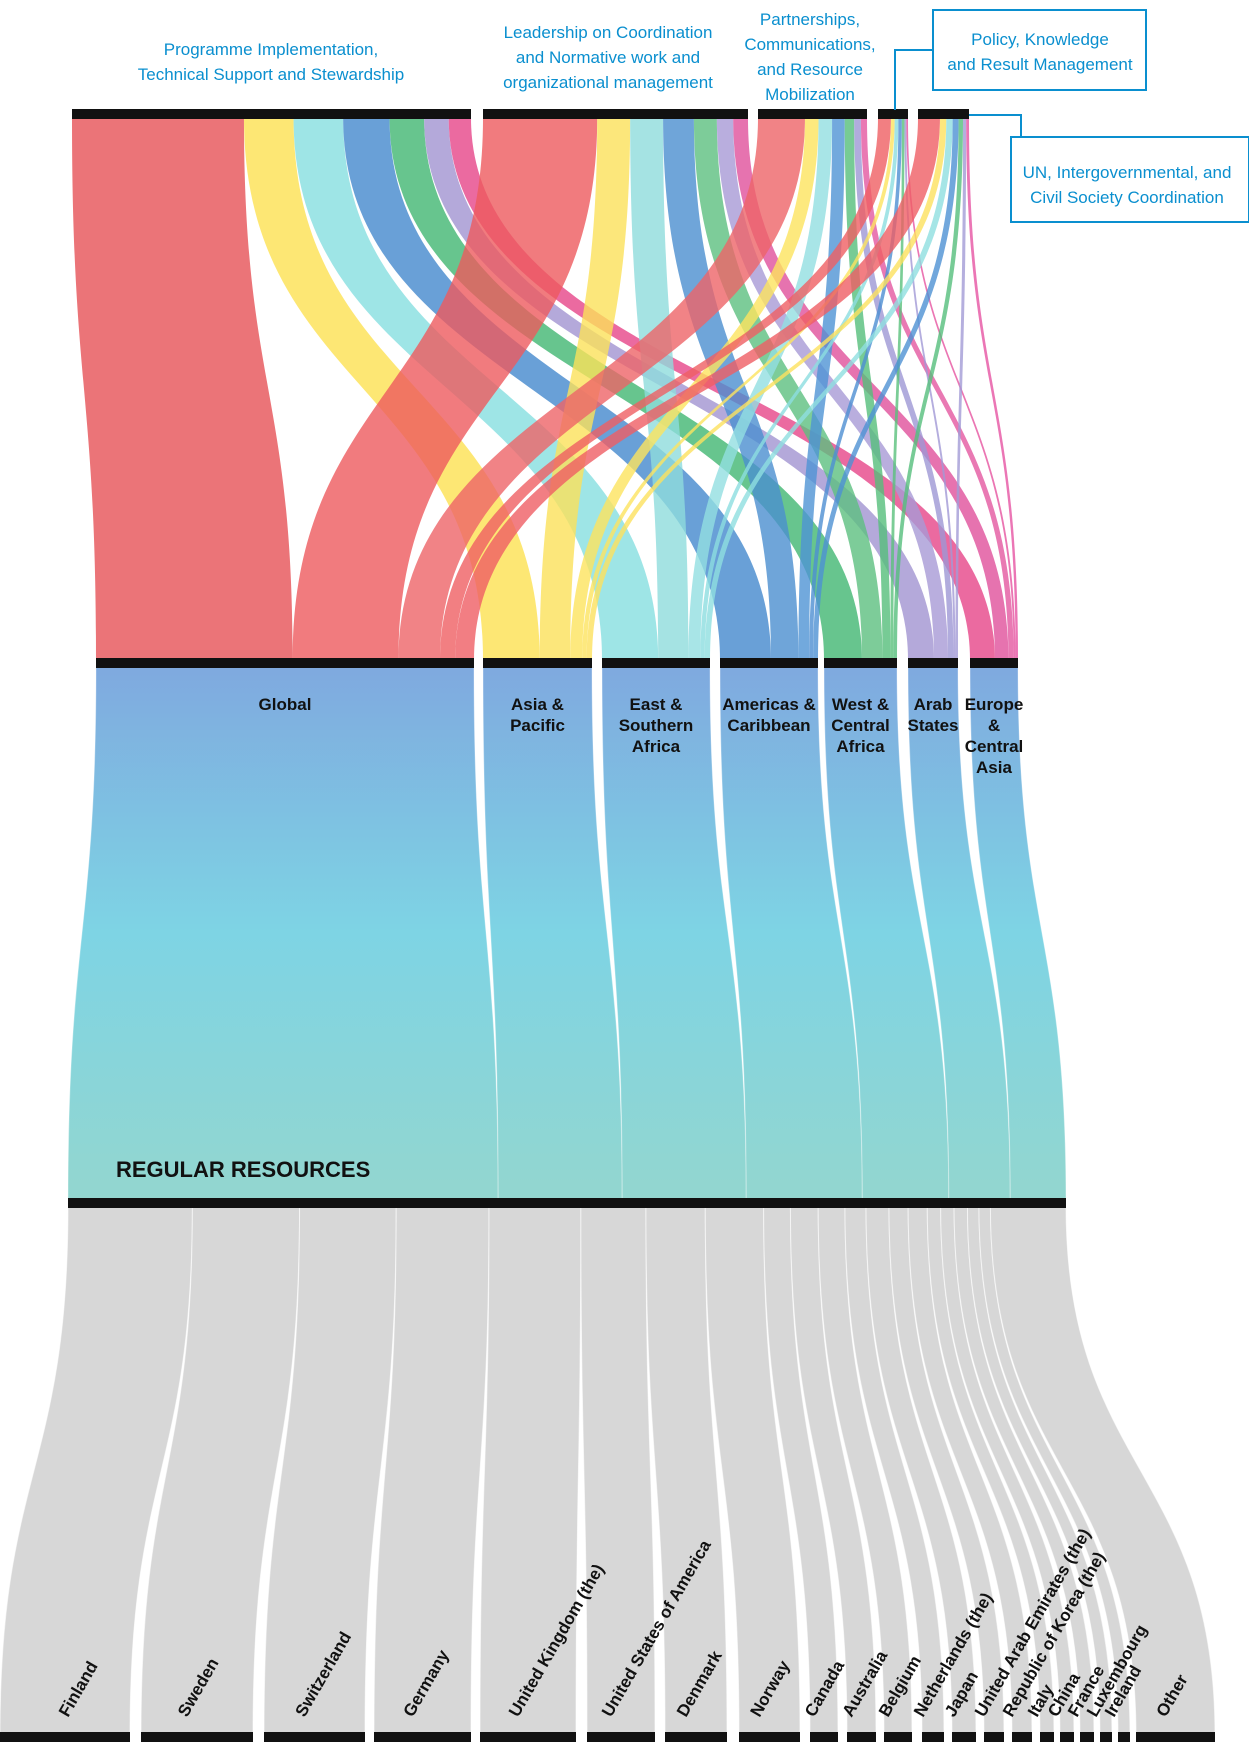 The image size is (1249, 1743). Describe the element at coordinates (893, 114) in the screenshot. I see `output-bar-pol` at that location.